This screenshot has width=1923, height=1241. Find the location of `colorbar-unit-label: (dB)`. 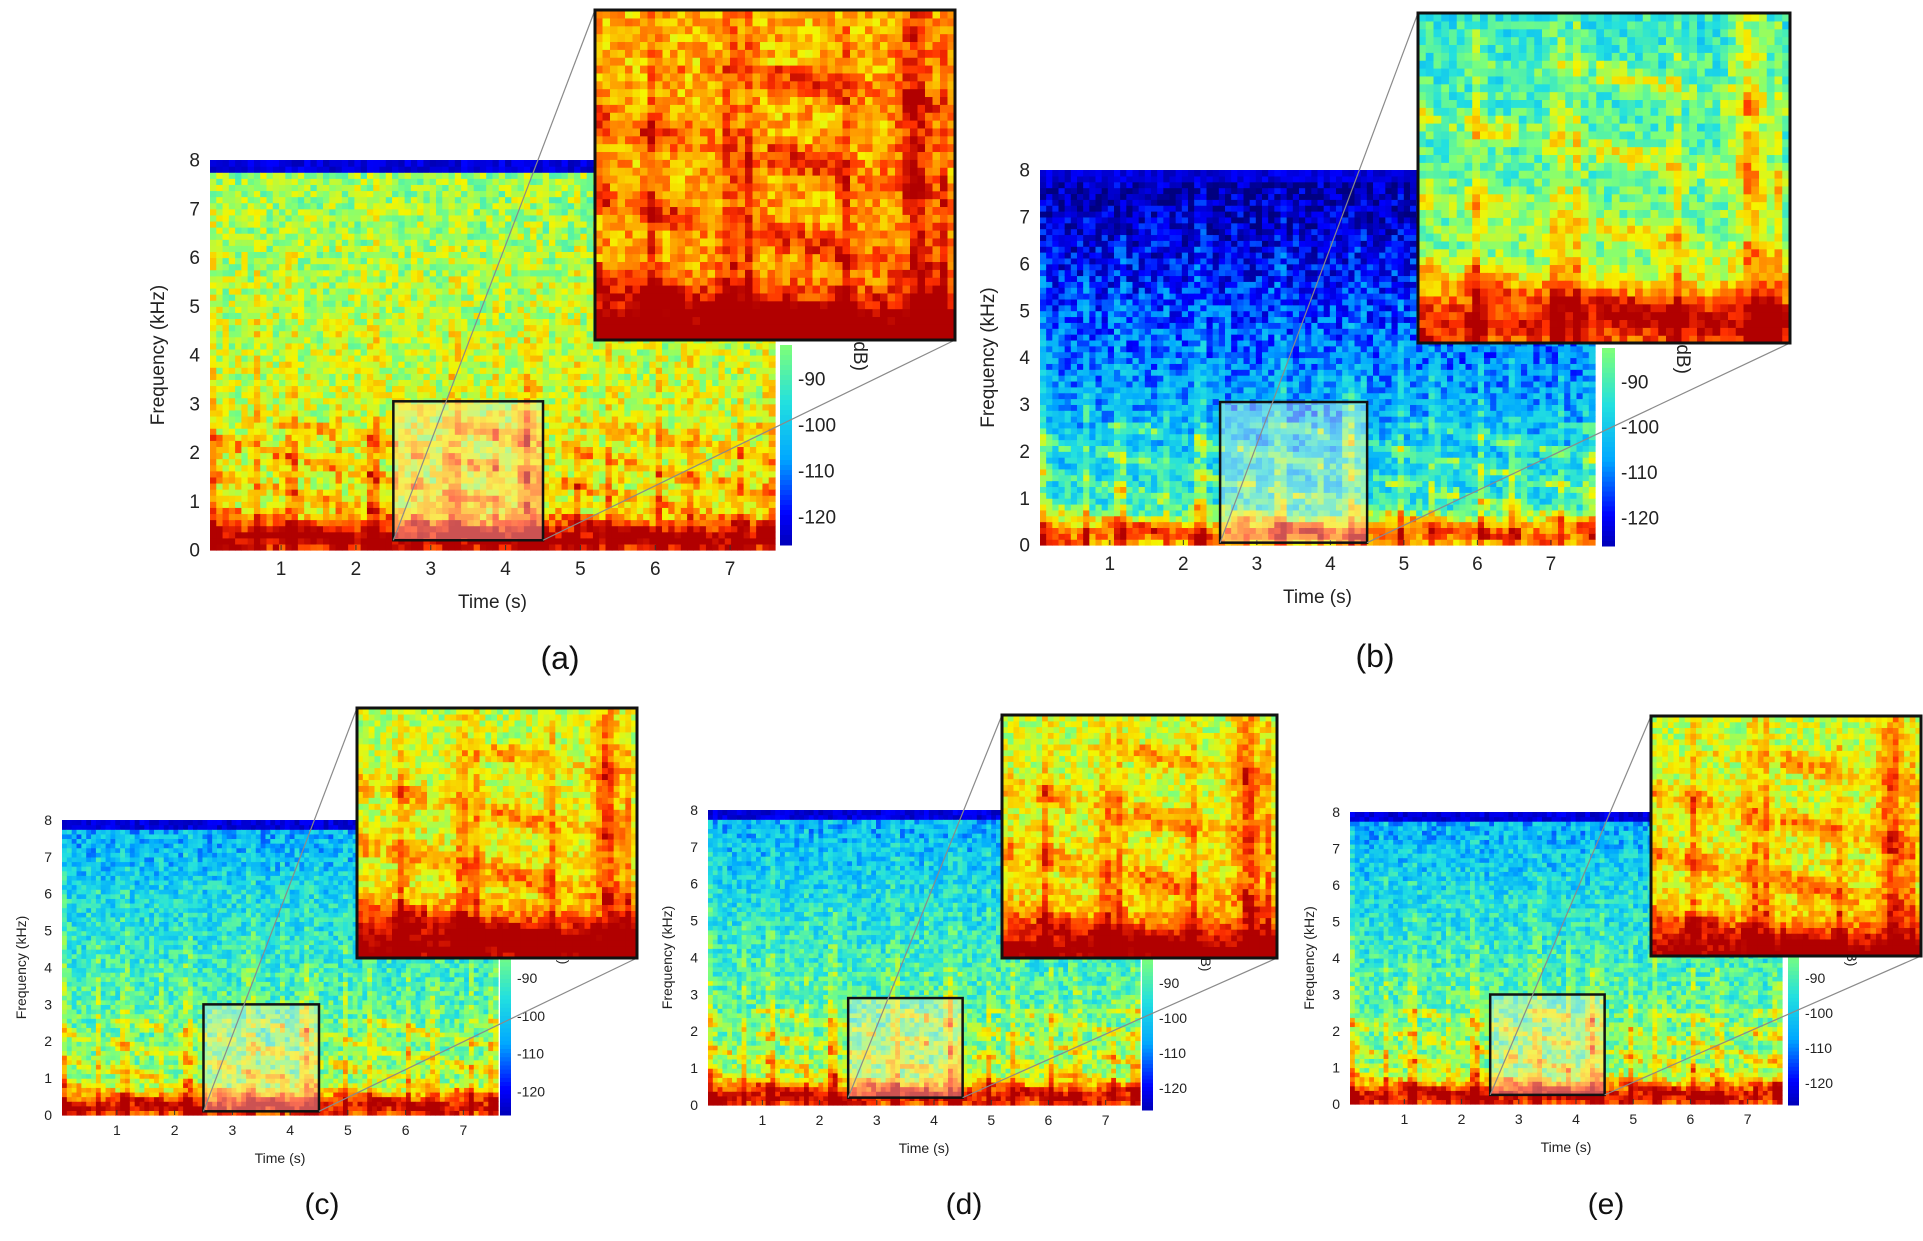

colorbar-unit-label: (dB) is located at coordinates (859, 353).